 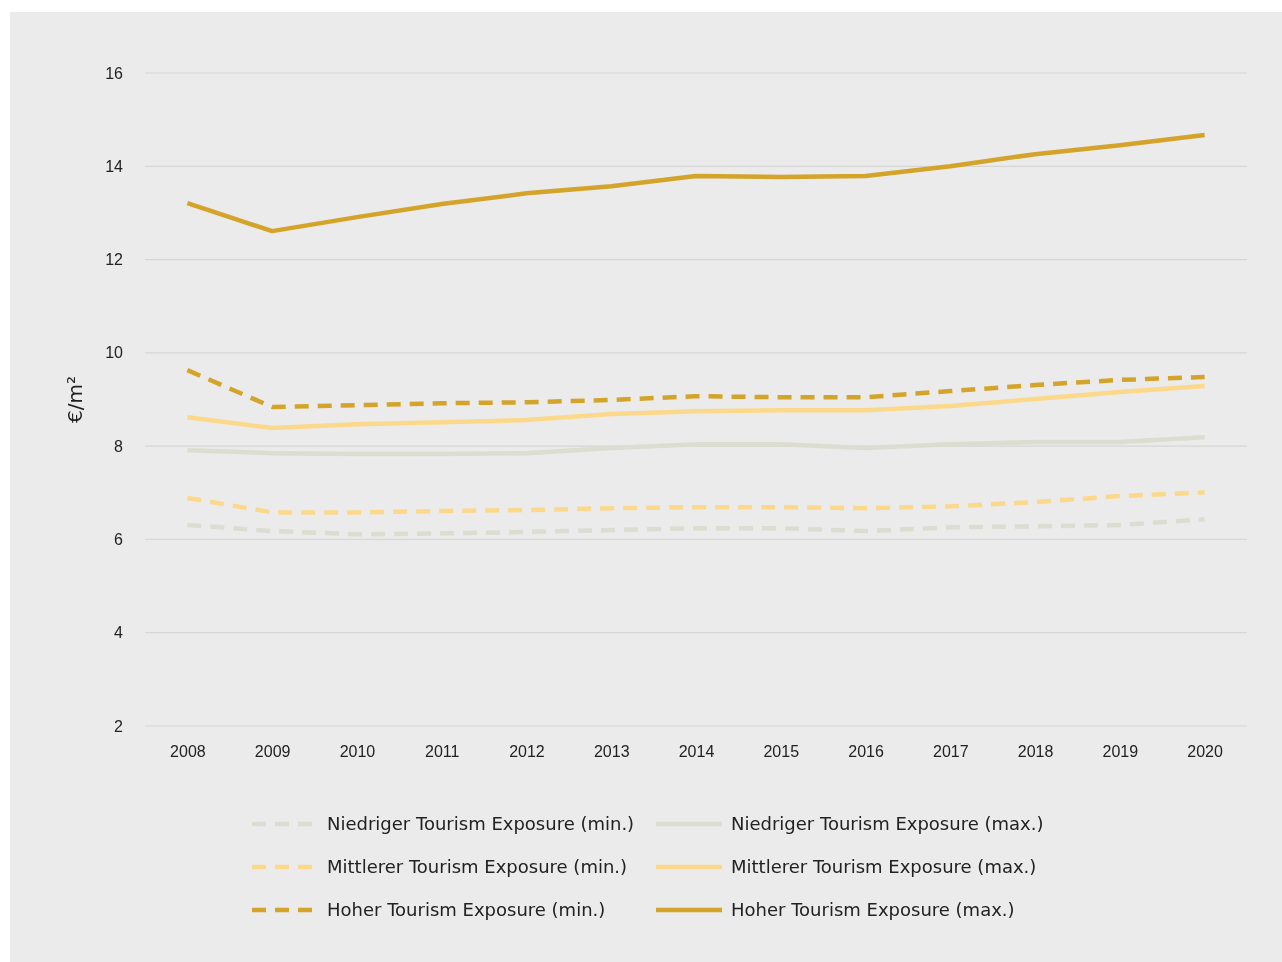 I want to click on x-tick-label: 2018, so click(x=1035, y=752).